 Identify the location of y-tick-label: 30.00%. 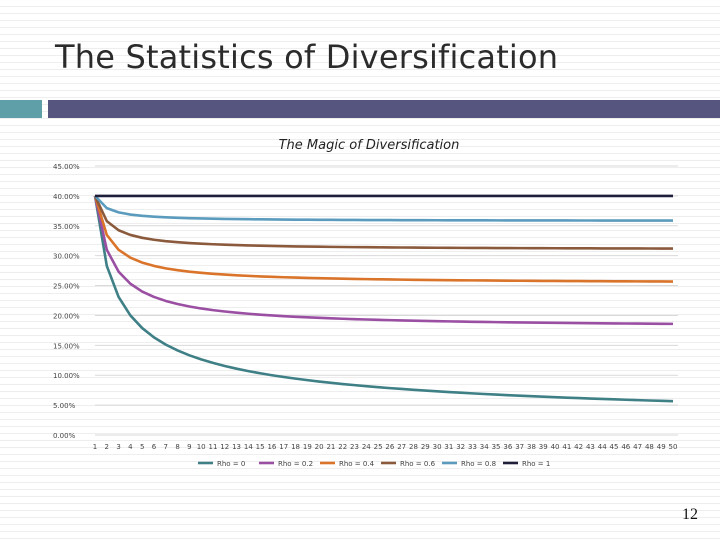
(66, 257).